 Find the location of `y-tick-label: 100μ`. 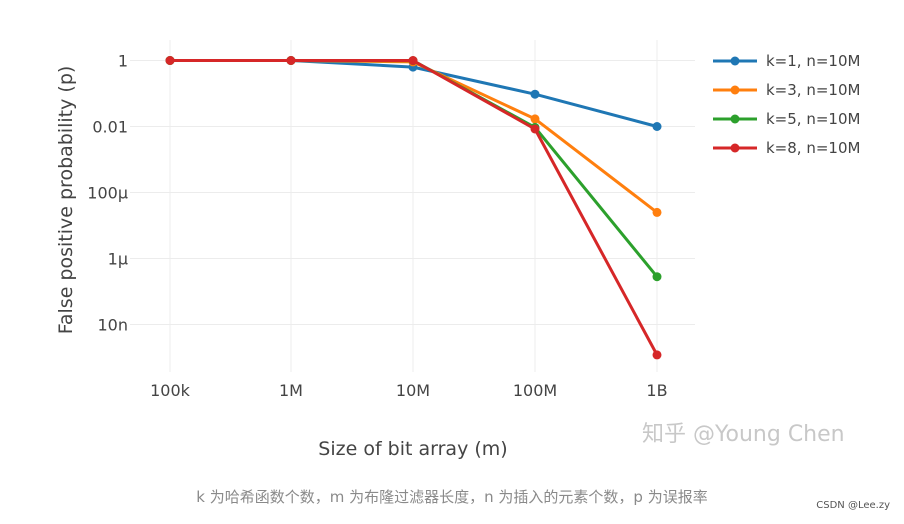

y-tick-label: 100μ is located at coordinates (107, 193).